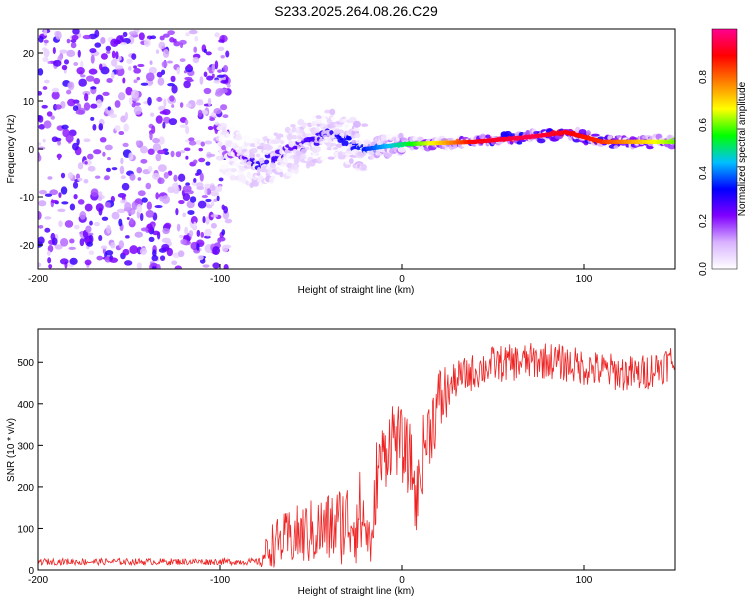  Describe the element at coordinates (29, 54) in the screenshot. I see `y-tick-label: 20` at that location.